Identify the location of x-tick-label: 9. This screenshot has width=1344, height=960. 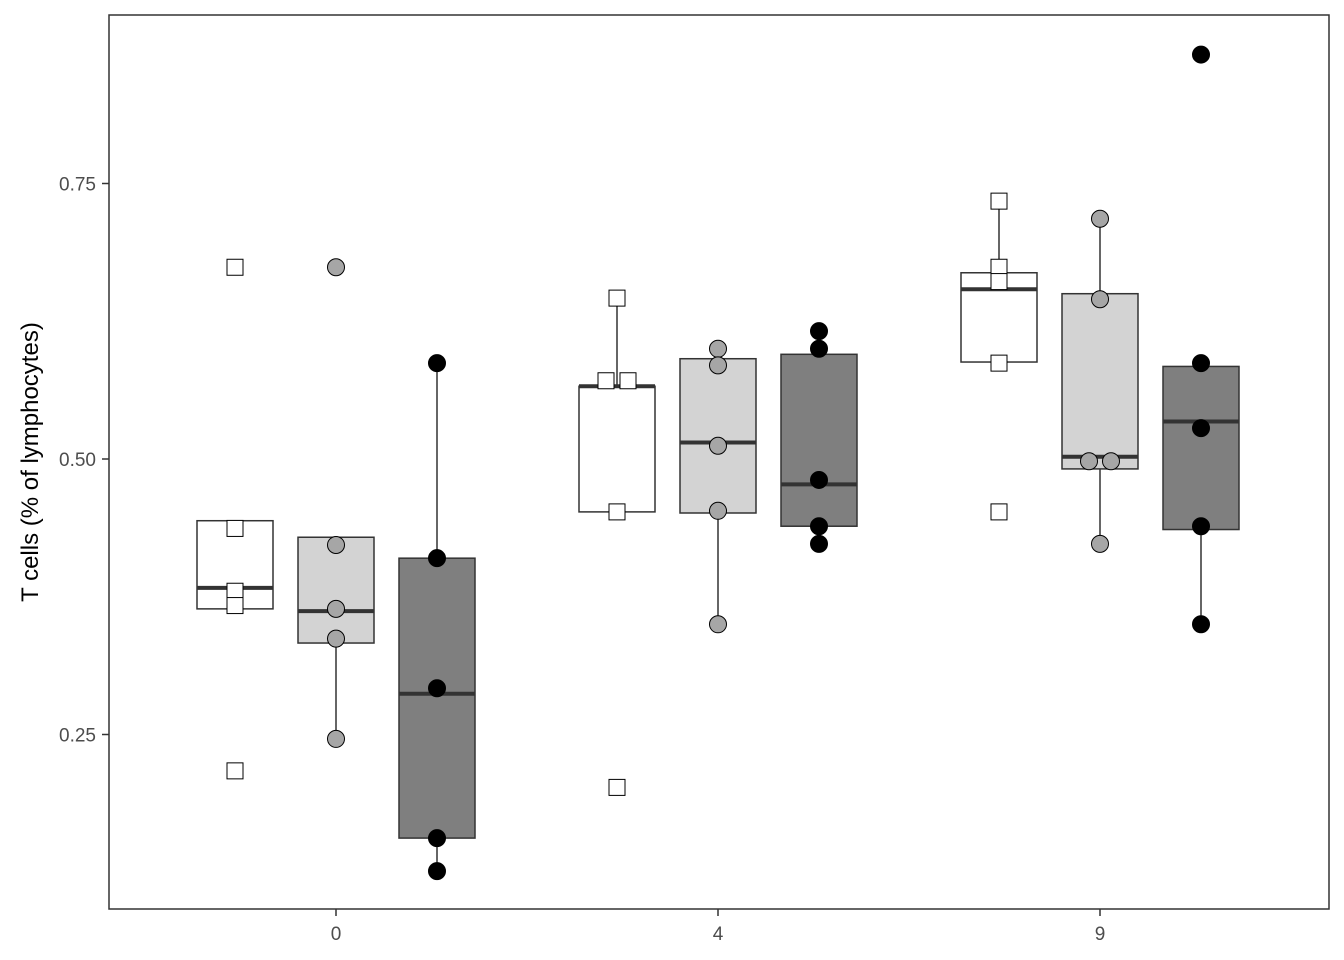
(1100, 934).